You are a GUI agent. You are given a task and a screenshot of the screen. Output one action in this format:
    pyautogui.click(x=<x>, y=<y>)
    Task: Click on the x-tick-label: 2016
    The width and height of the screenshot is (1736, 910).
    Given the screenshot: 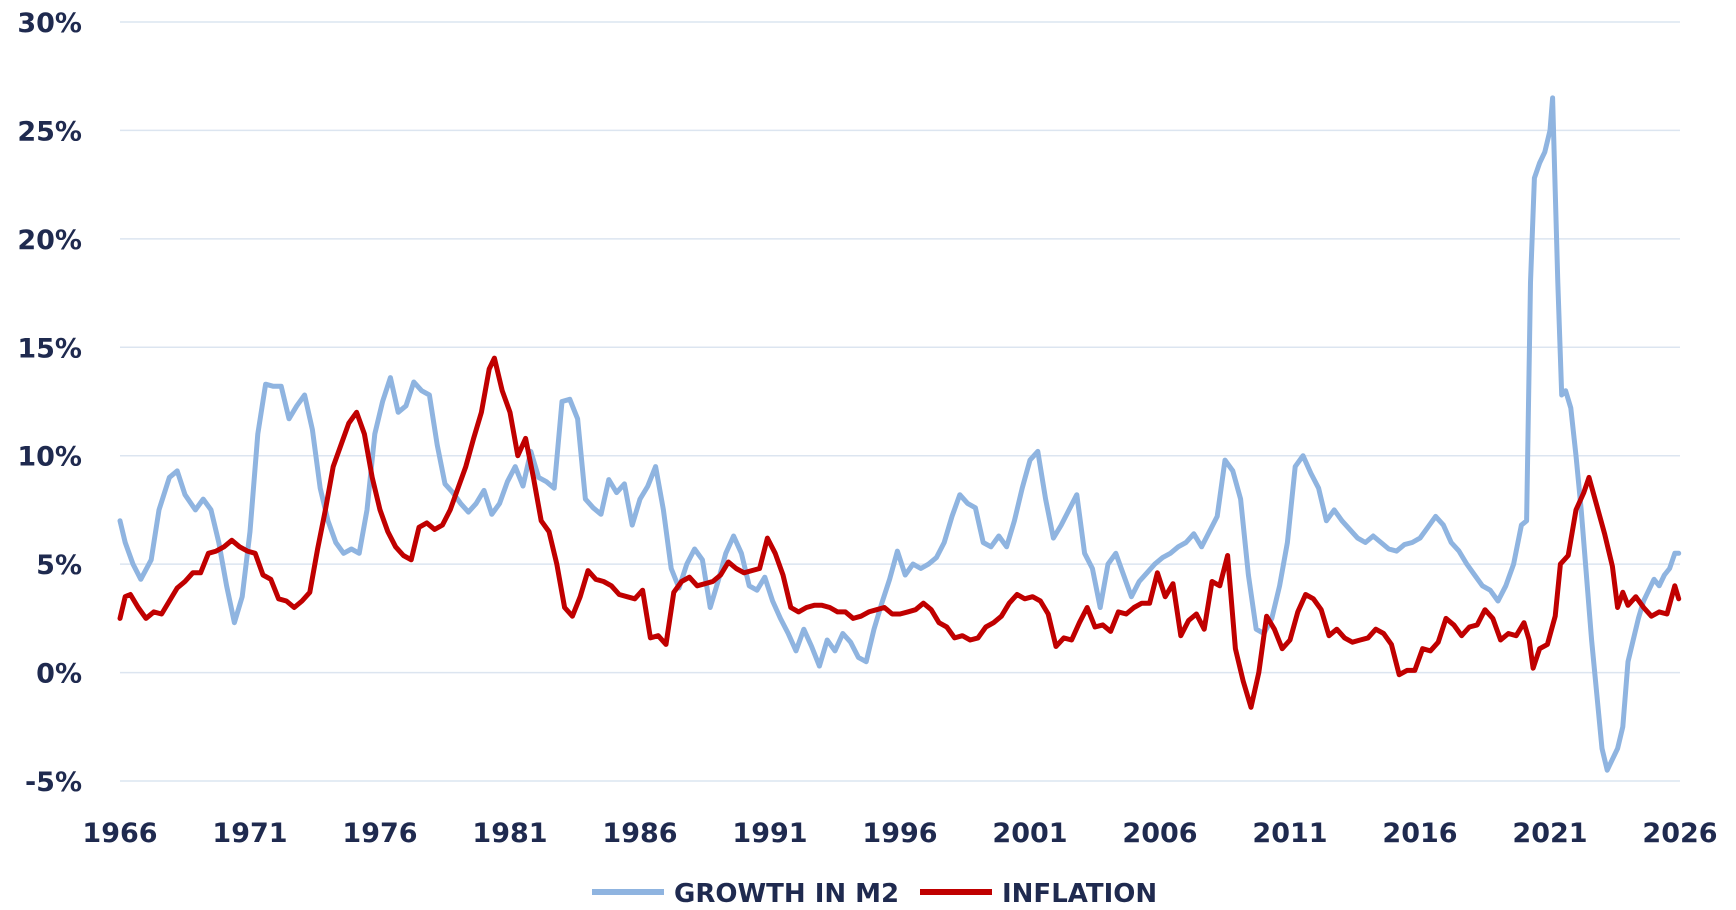 What is the action you would take?
    pyautogui.click(x=1419, y=833)
    